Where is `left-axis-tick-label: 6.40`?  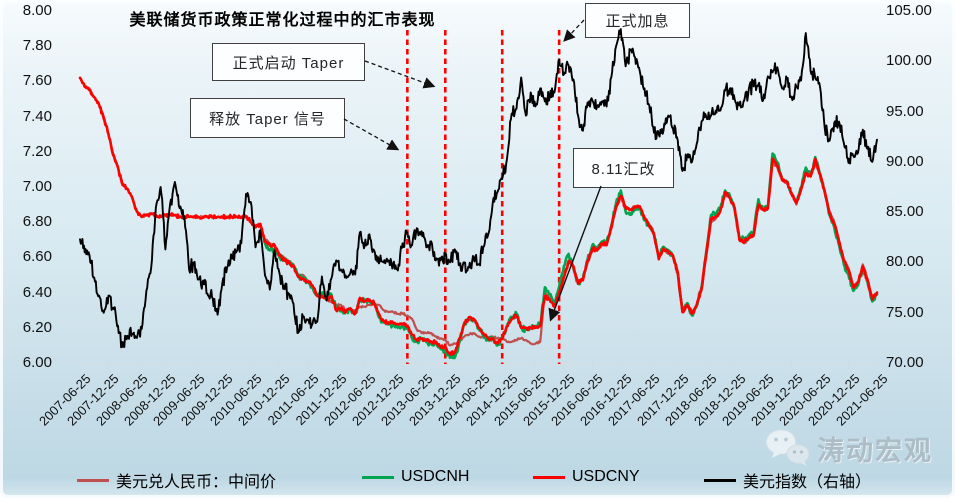
left-axis-tick-label: 6.40 is located at coordinates (37, 292).